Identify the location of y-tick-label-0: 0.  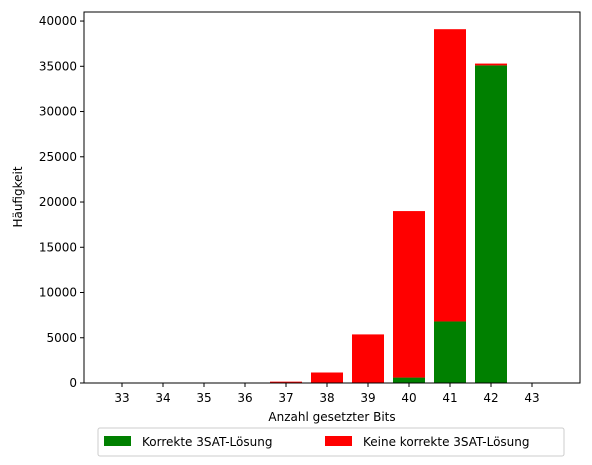
(73, 383).